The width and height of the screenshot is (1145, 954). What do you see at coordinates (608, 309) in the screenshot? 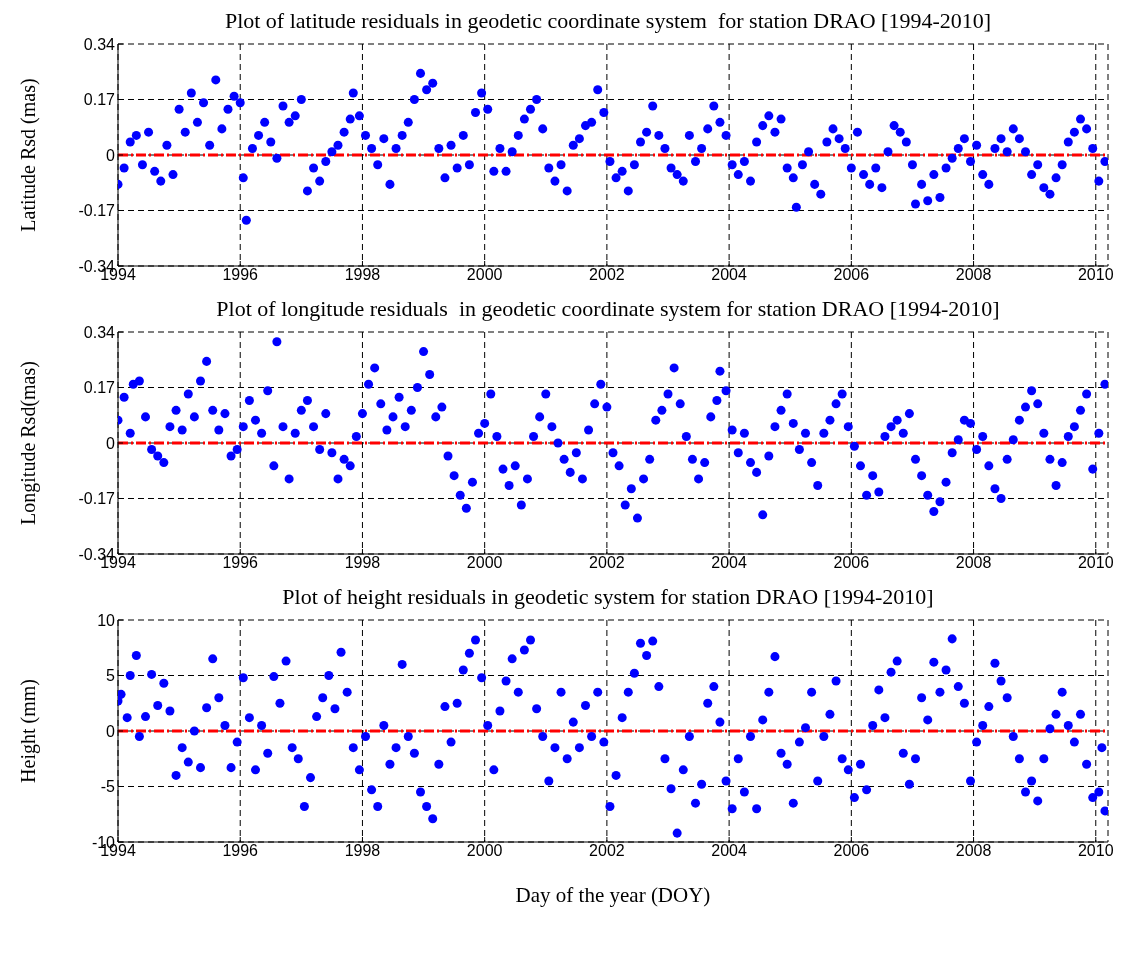
I see `chart-title: Plot of longitude residuals in geodetic coordinate system for station DRAO [1994-2010]` at bounding box center [608, 309].